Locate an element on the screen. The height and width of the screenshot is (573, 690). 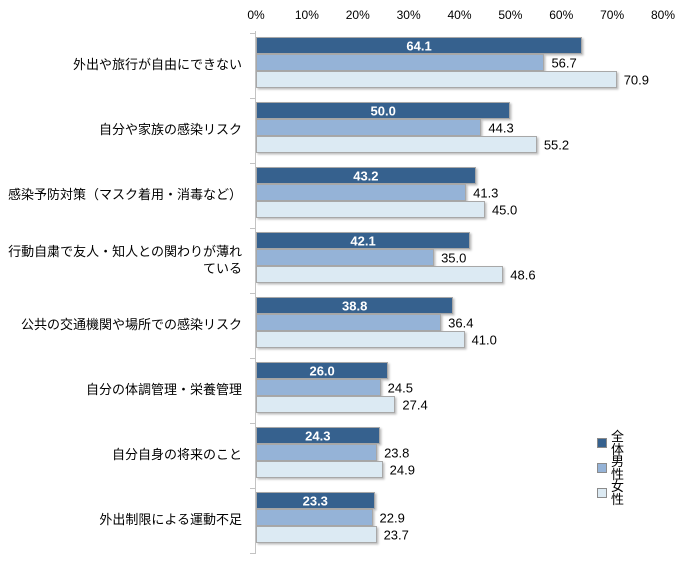
value-label-inside: 24.3 is located at coordinates (318, 435).